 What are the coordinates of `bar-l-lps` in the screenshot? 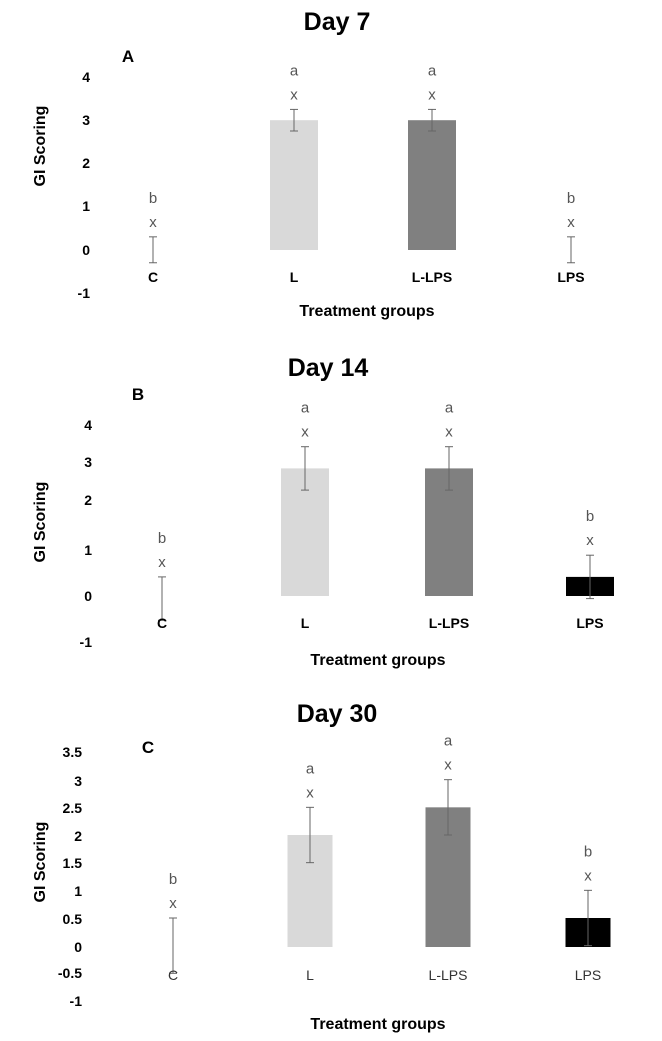 It's located at (432, 185).